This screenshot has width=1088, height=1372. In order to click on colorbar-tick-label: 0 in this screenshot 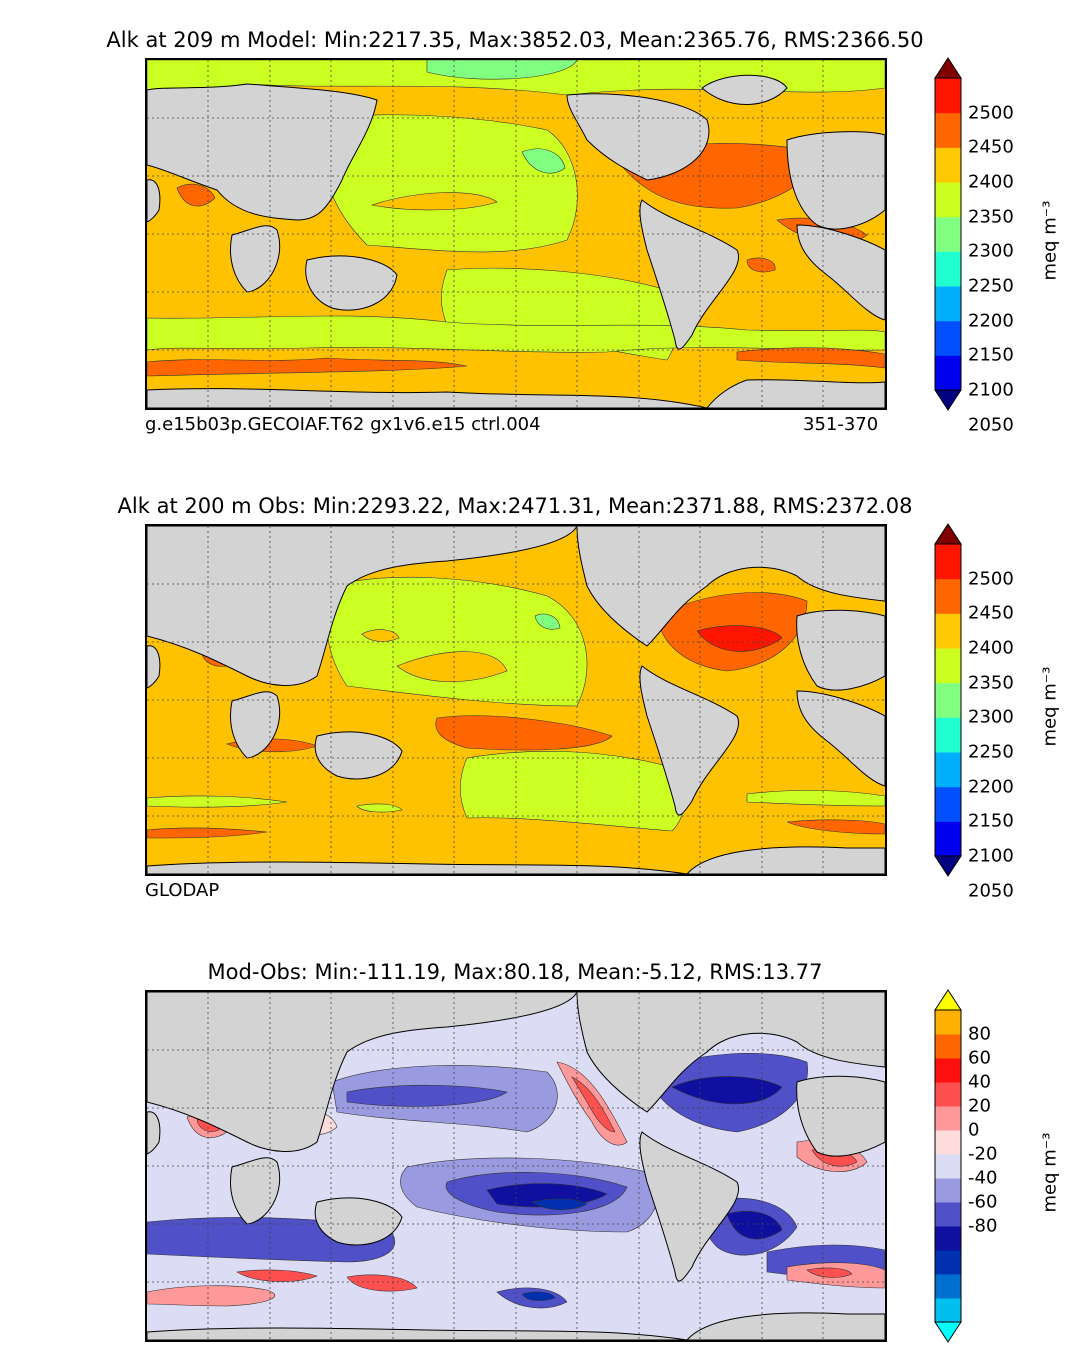, I will do `click(974, 1130)`.